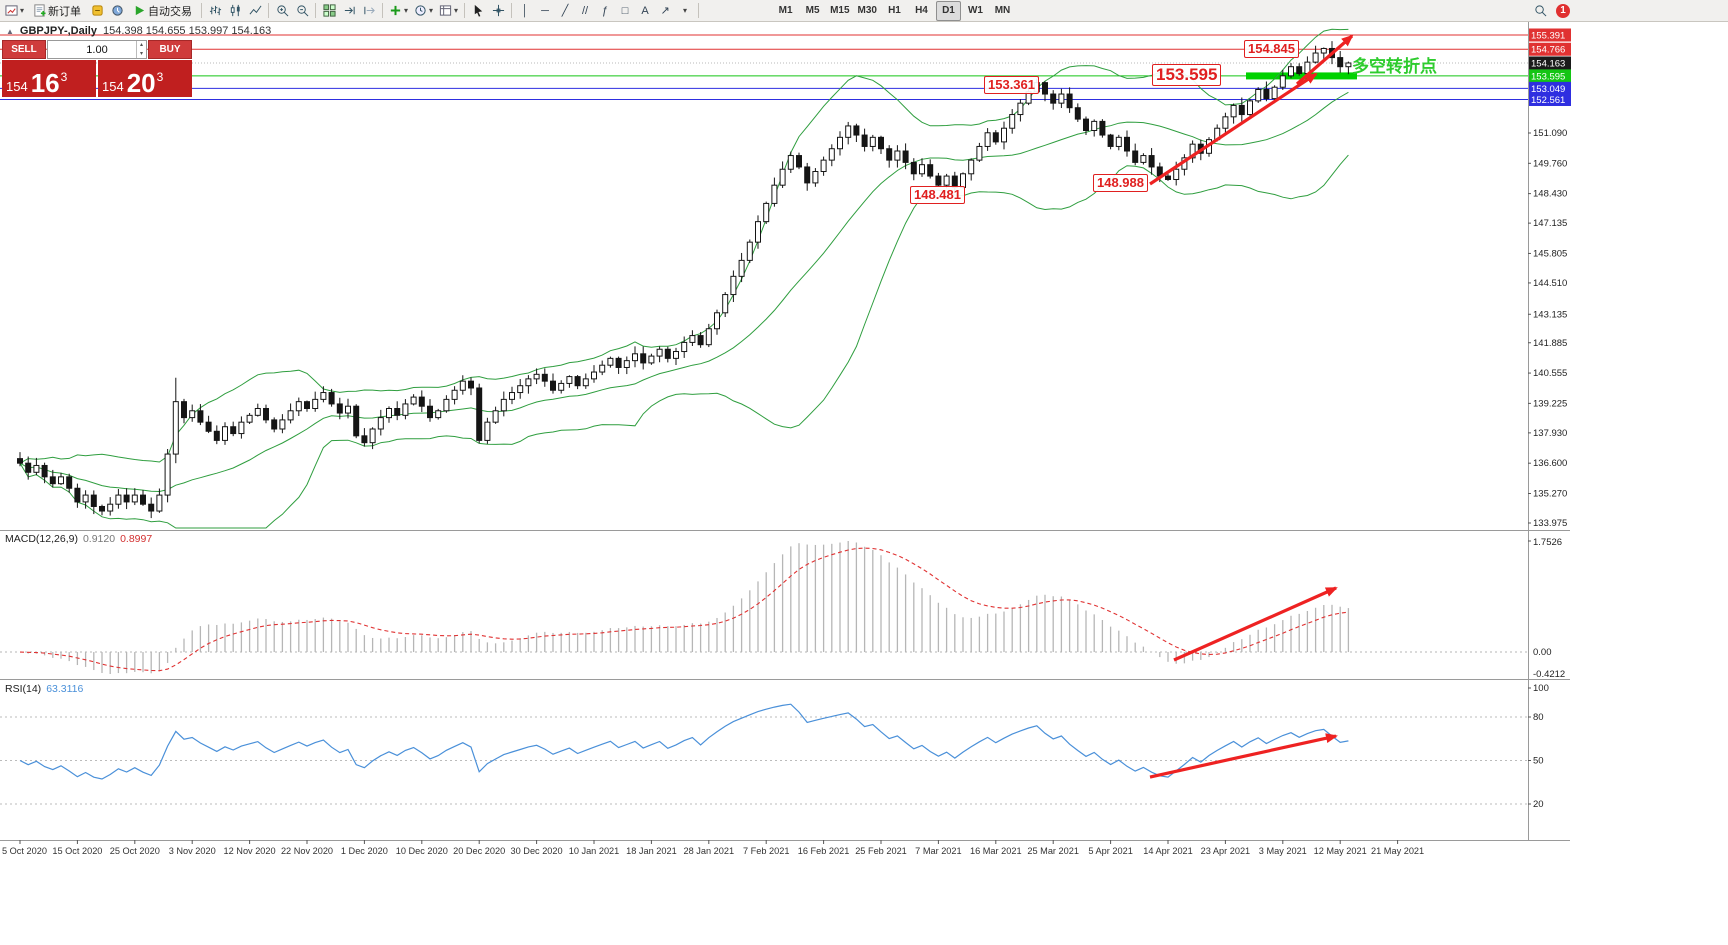 The width and height of the screenshot is (1728, 945). Describe the element at coordinates (369, 11) in the screenshot. I see `chart-shift-button` at that location.